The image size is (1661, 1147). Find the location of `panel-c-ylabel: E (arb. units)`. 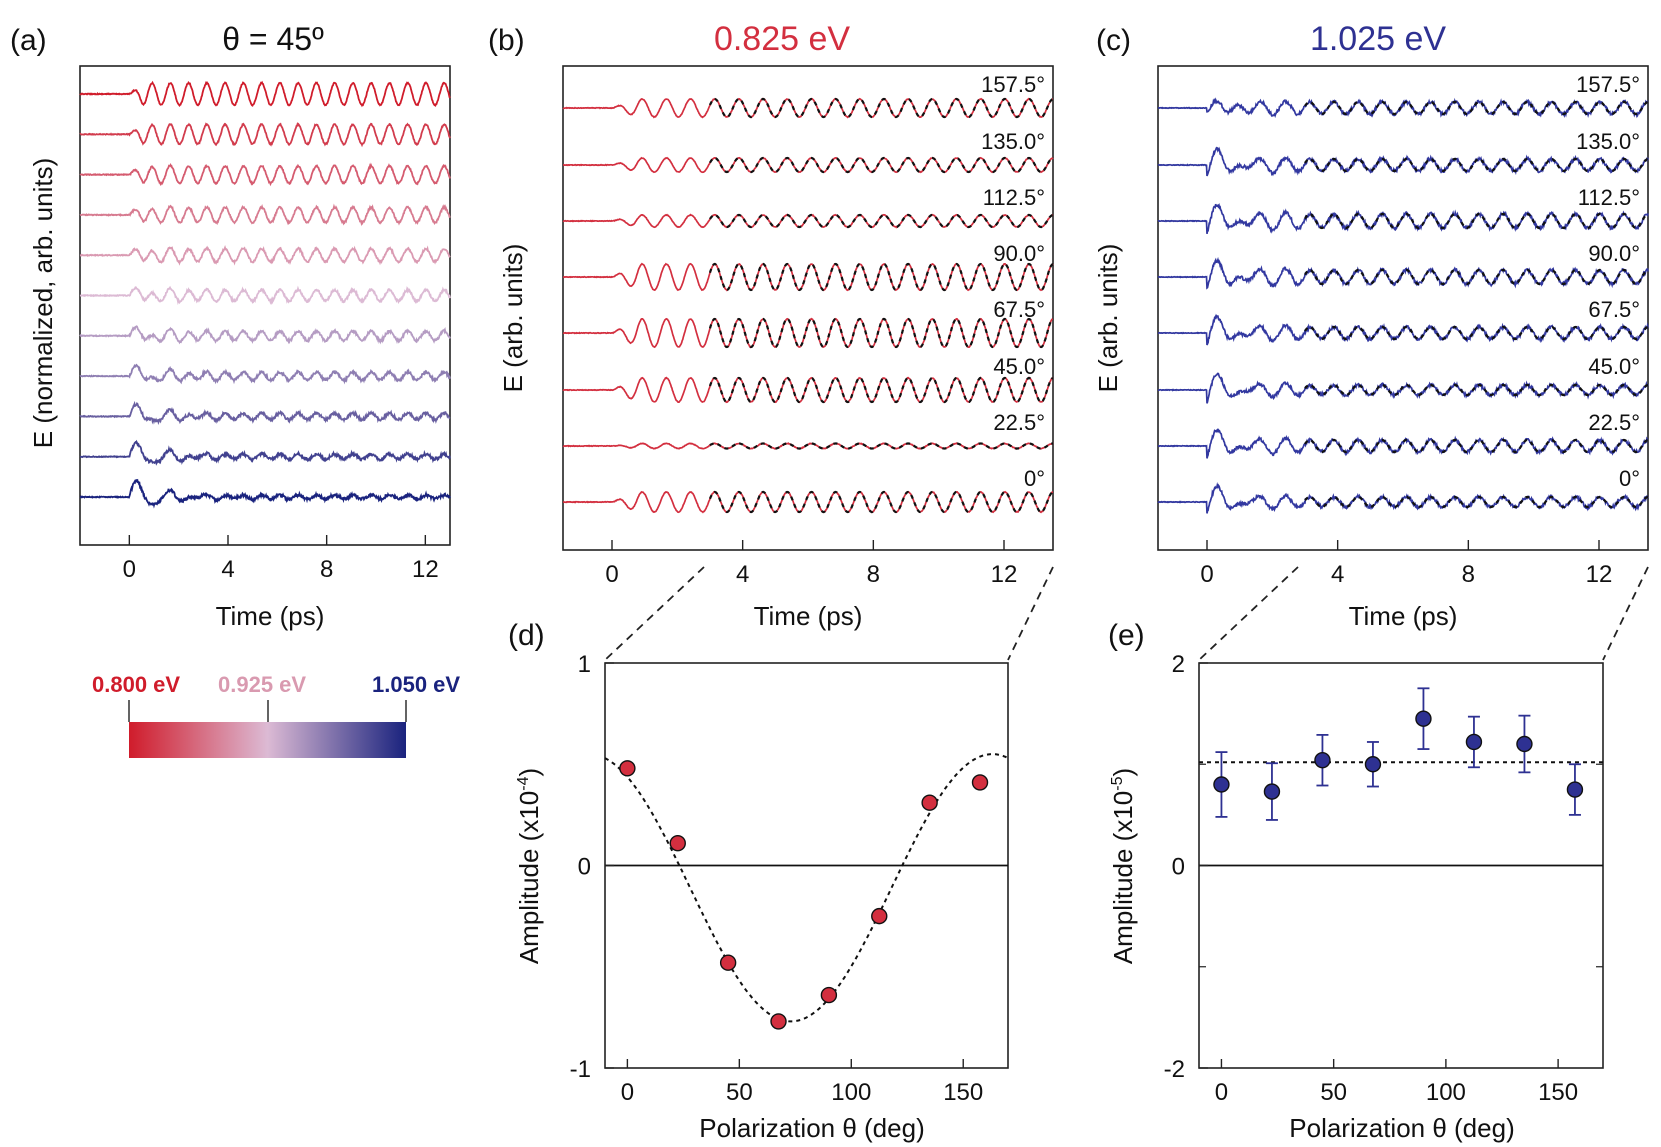

panel-c-ylabel: E (arb. units) is located at coordinates (1108, 318).